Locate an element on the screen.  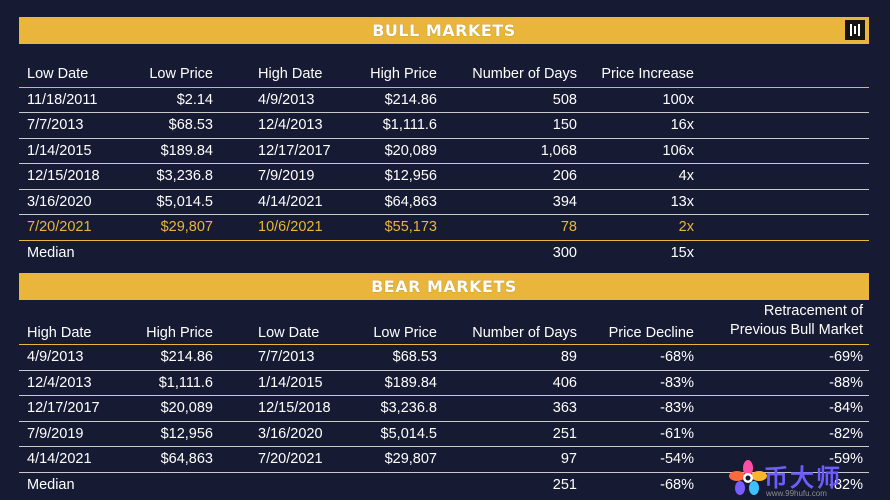
retracement-column-header: Retracement of Previous Bull Market is located at coordinates (796, 321).